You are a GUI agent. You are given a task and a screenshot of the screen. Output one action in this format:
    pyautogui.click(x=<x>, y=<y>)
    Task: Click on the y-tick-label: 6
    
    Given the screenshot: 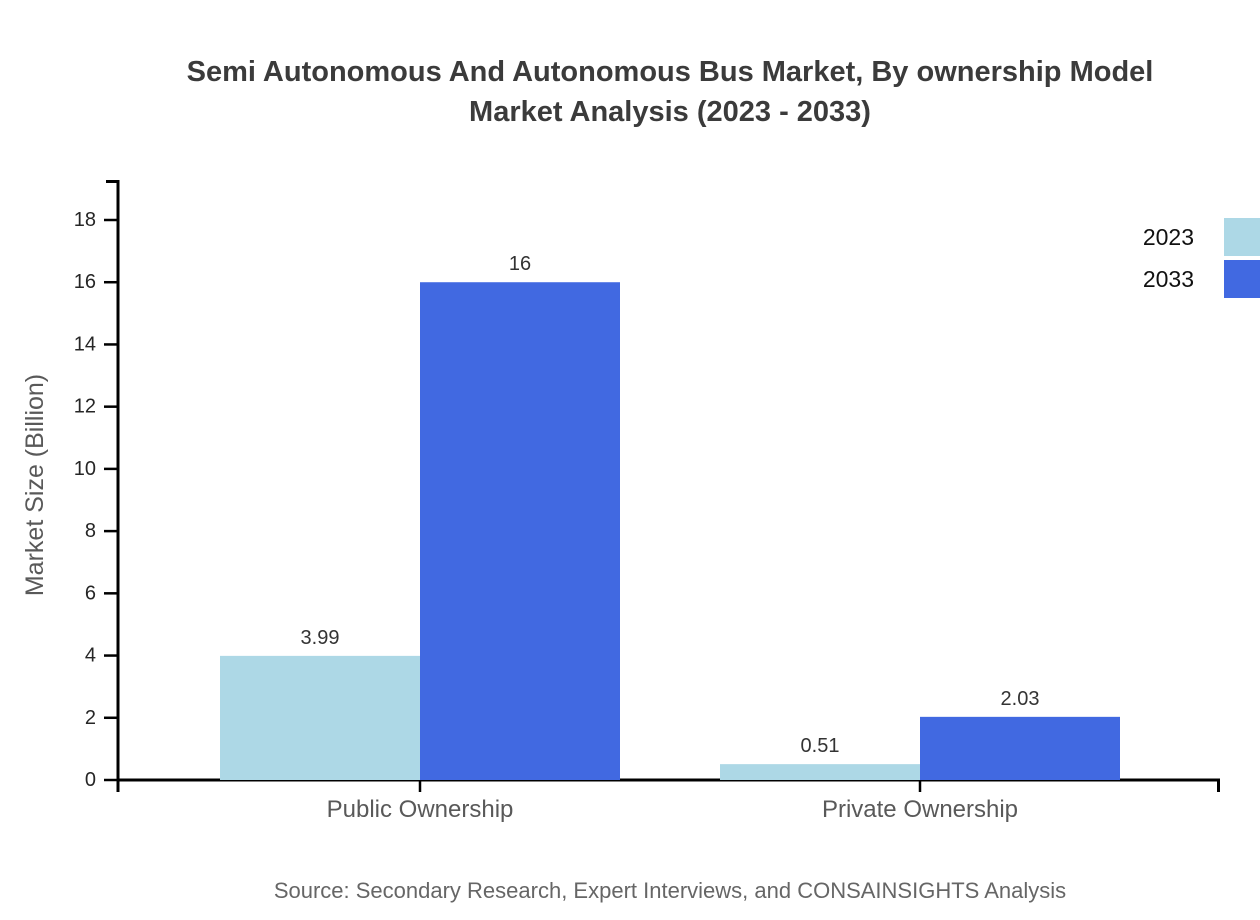 What is the action you would take?
    pyautogui.click(x=90, y=593)
    